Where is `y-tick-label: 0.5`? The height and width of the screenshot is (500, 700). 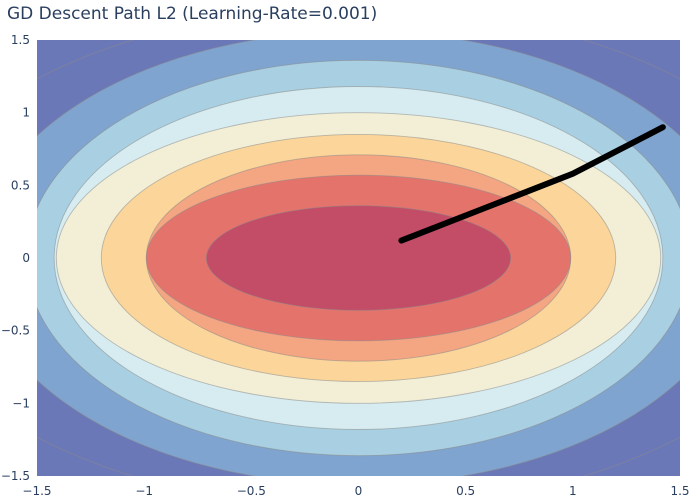 y-tick-label: 0.5 is located at coordinates (20, 185).